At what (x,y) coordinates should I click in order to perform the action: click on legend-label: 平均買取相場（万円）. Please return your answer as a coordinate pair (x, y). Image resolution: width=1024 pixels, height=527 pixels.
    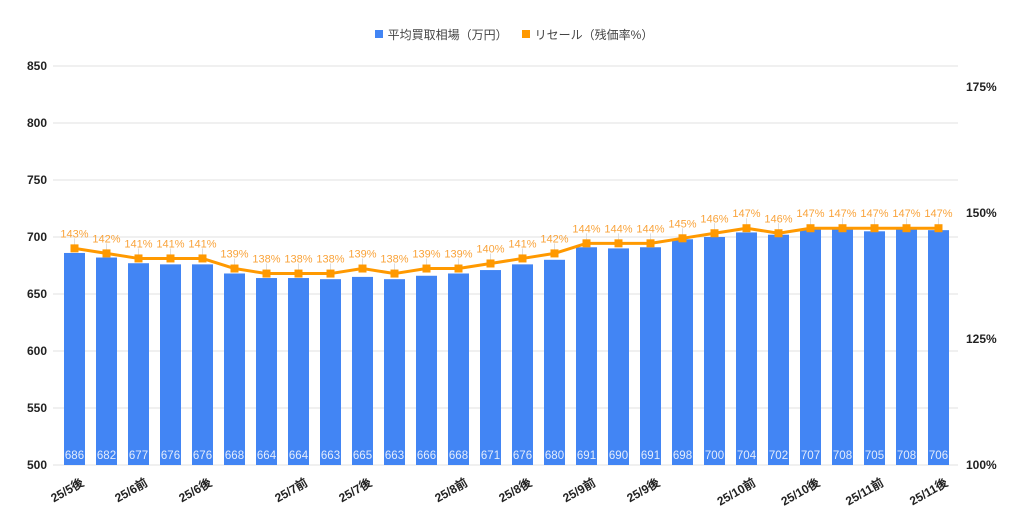
    Looking at the image, I should click on (447, 34).